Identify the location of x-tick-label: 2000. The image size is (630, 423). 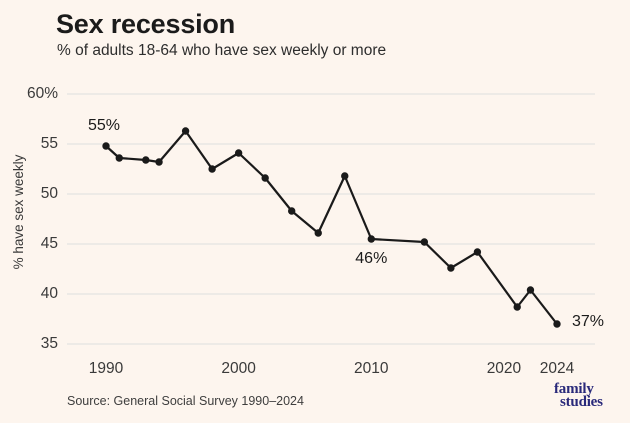
(238, 368).